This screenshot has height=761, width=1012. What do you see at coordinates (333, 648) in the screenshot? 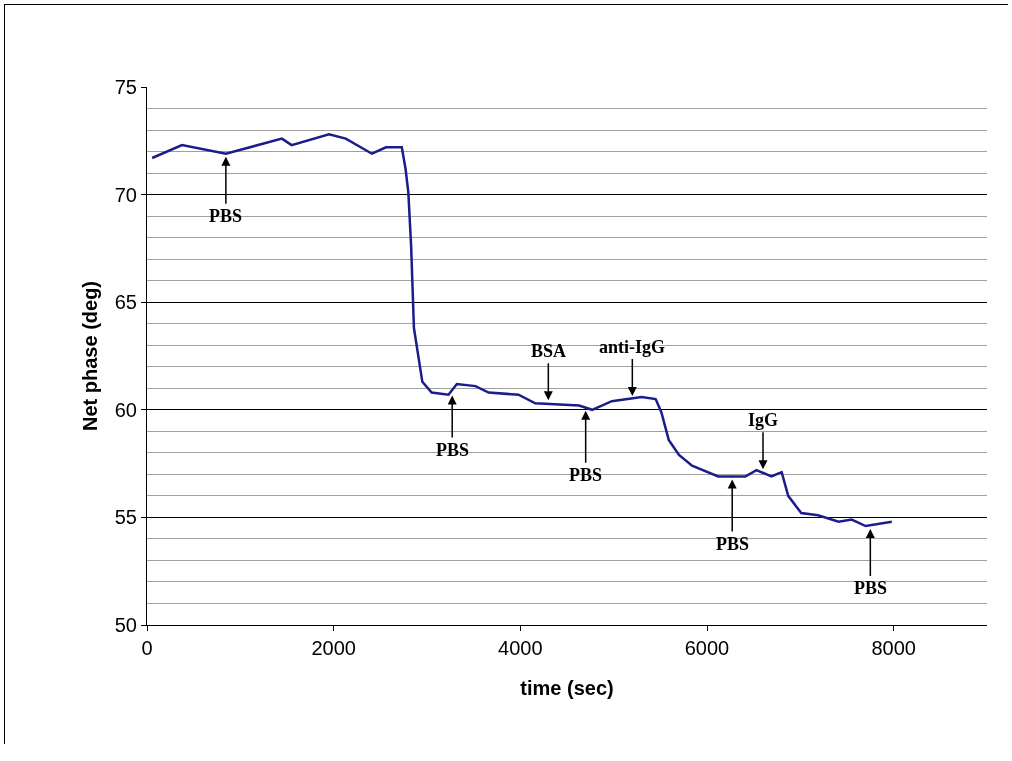
I see `x-tick-label: 2000` at bounding box center [333, 648].